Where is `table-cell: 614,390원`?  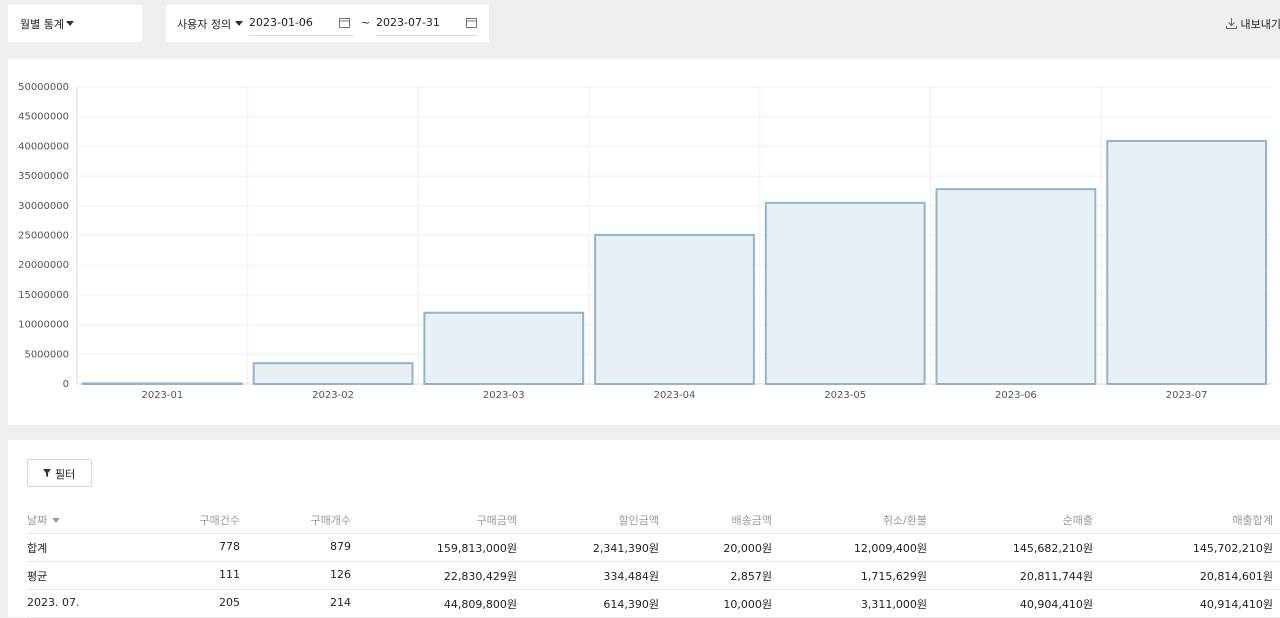 table-cell: 614,390원 is located at coordinates (631, 604).